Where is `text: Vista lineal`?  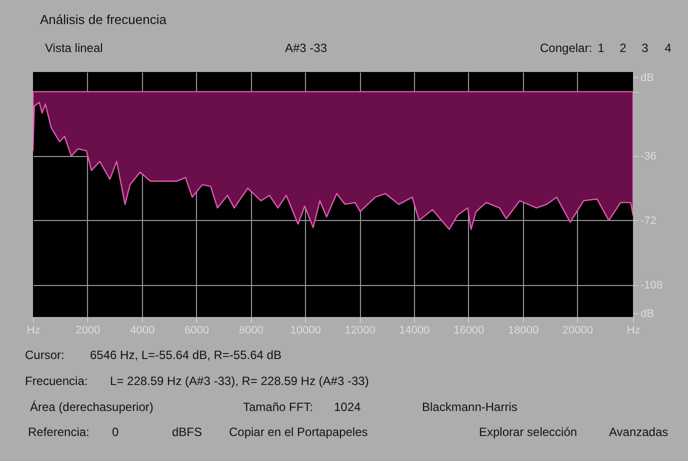 text: Vista lineal is located at coordinates (74, 48).